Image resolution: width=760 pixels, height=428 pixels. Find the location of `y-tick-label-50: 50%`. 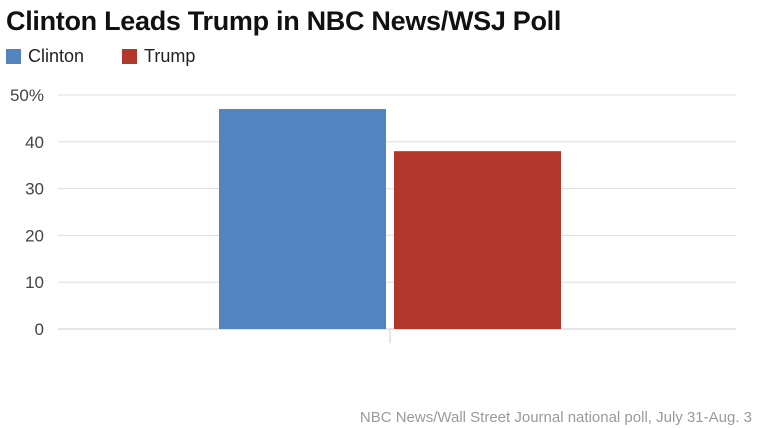

y-tick-label-50: 50% is located at coordinates (27, 95).